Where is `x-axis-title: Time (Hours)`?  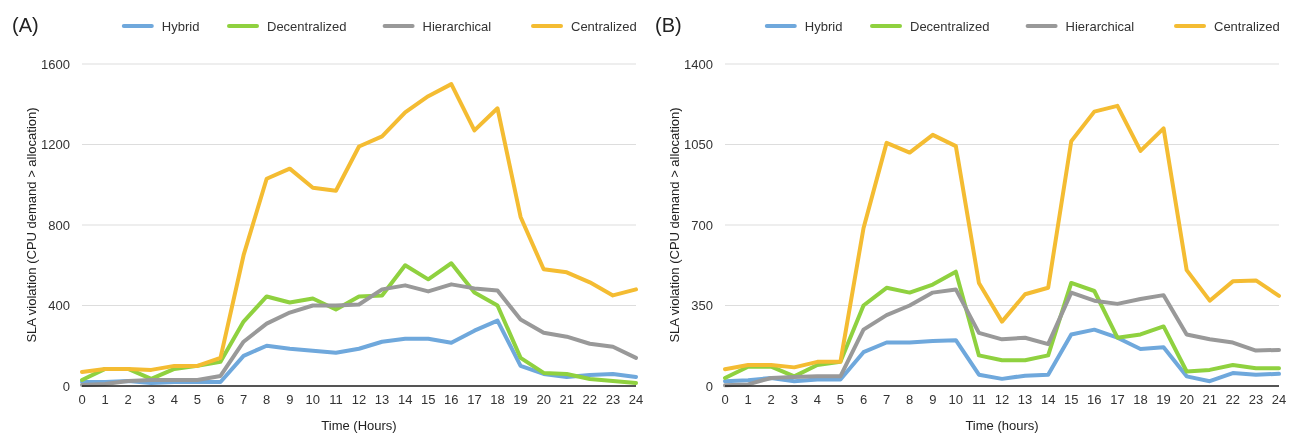
x-axis-title: Time (Hours) is located at coordinates (359, 425).